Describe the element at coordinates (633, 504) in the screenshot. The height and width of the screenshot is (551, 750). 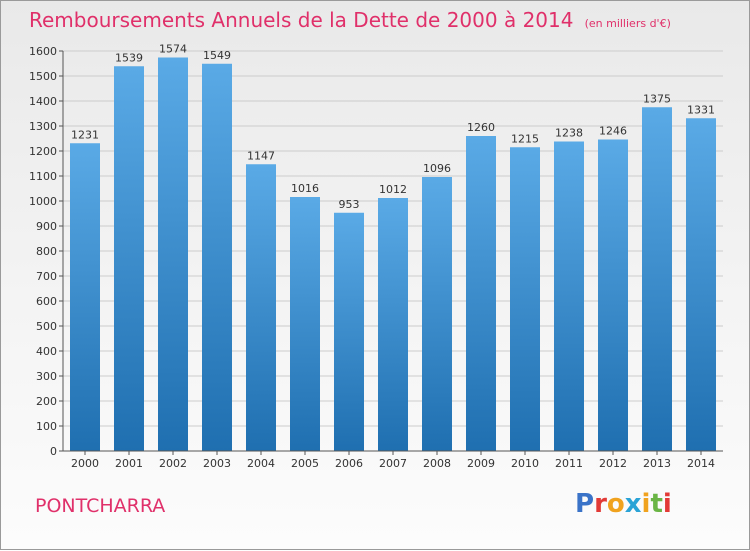
I see `logo-letter: x` at that location.